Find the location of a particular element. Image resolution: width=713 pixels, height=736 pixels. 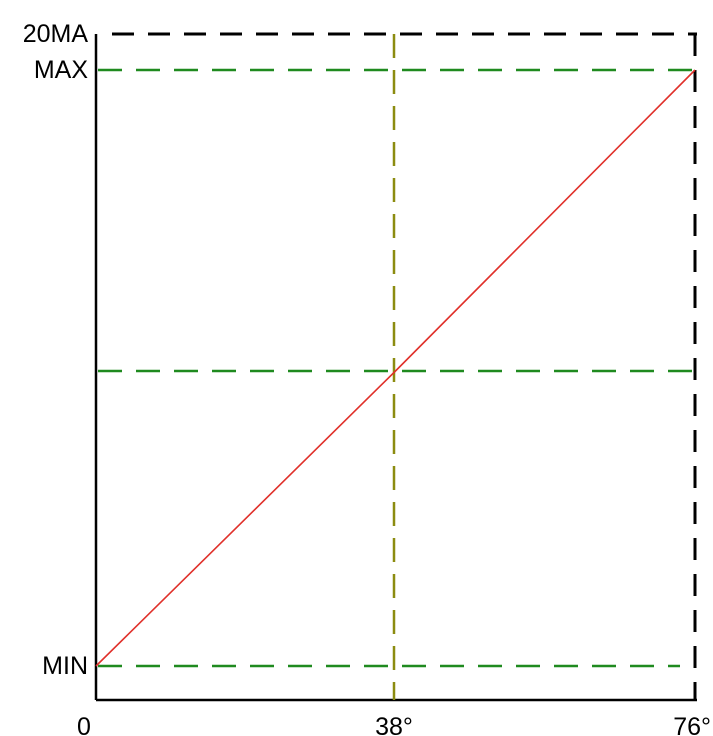

x-tick-label-0: 0 is located at coordinates (84, 724).